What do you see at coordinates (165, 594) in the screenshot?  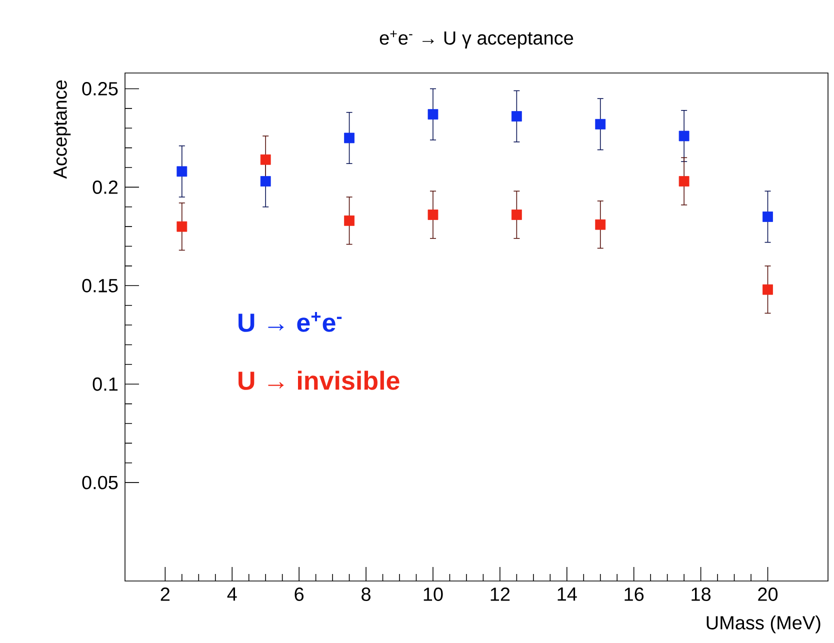 I see `x-tick-label: 2` at bounding box center [165, 594].